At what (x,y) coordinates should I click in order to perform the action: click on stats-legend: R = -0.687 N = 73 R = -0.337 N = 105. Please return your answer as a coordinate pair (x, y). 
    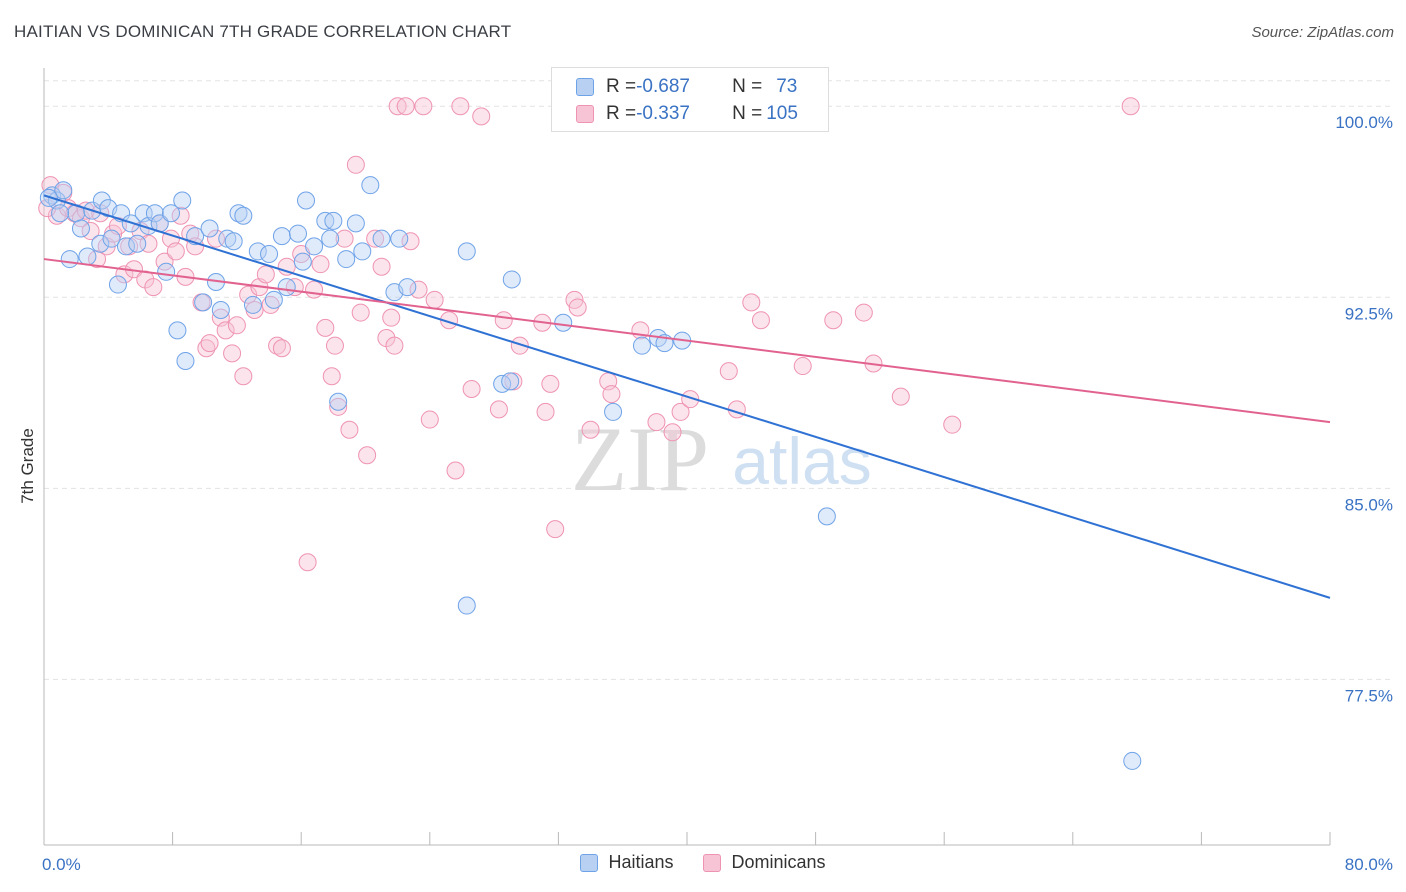
    Looking at the image, I should click on (690, 99).